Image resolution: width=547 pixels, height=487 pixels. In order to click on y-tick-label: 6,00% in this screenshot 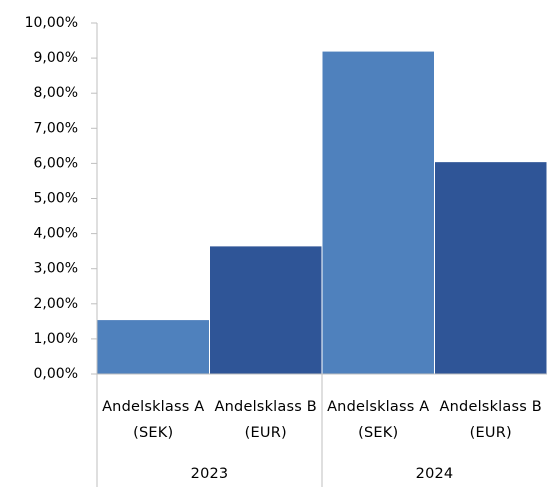, I will do `click(56, 163)`.